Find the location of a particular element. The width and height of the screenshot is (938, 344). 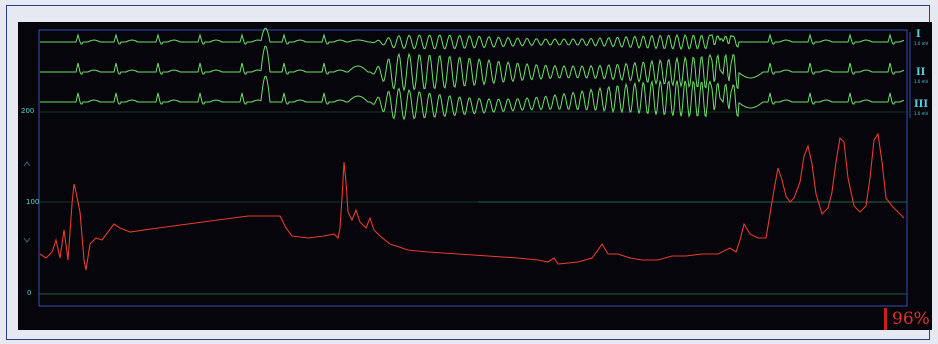

spo2-indicator-bar is located at coordinates (885, 319).